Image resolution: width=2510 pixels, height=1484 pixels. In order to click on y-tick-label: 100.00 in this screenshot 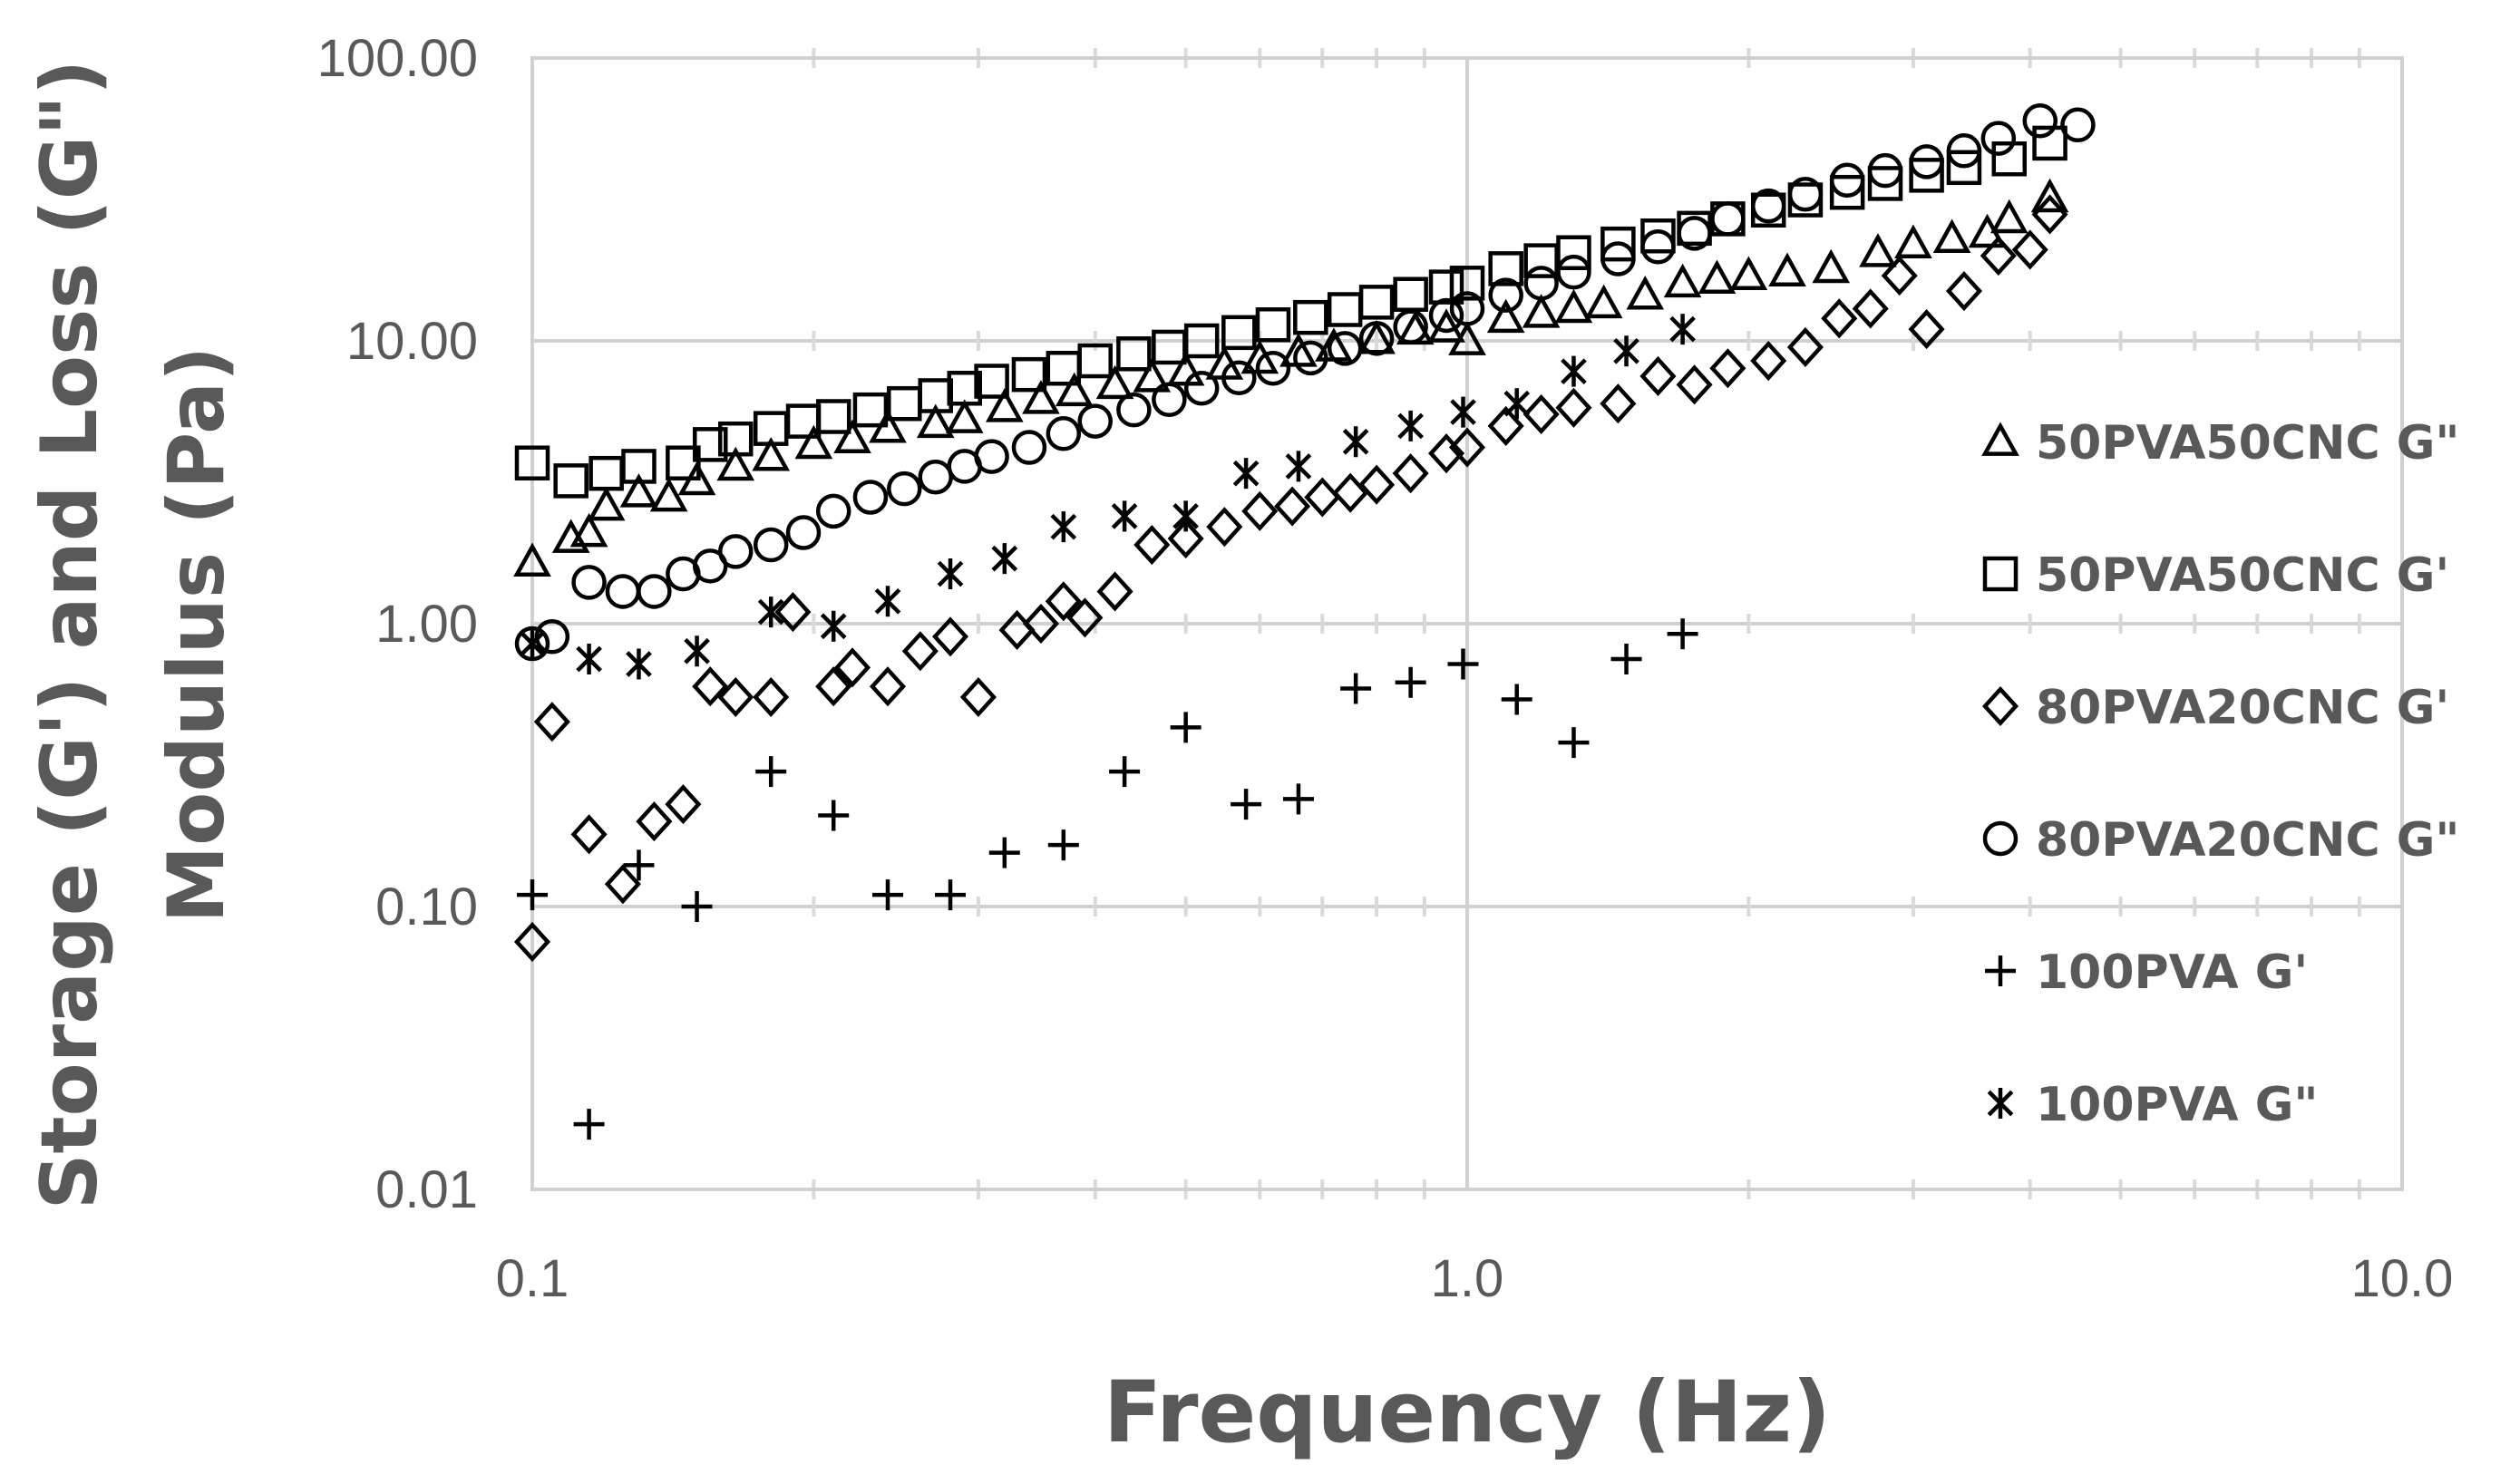, I will do `click(397, 58)`.